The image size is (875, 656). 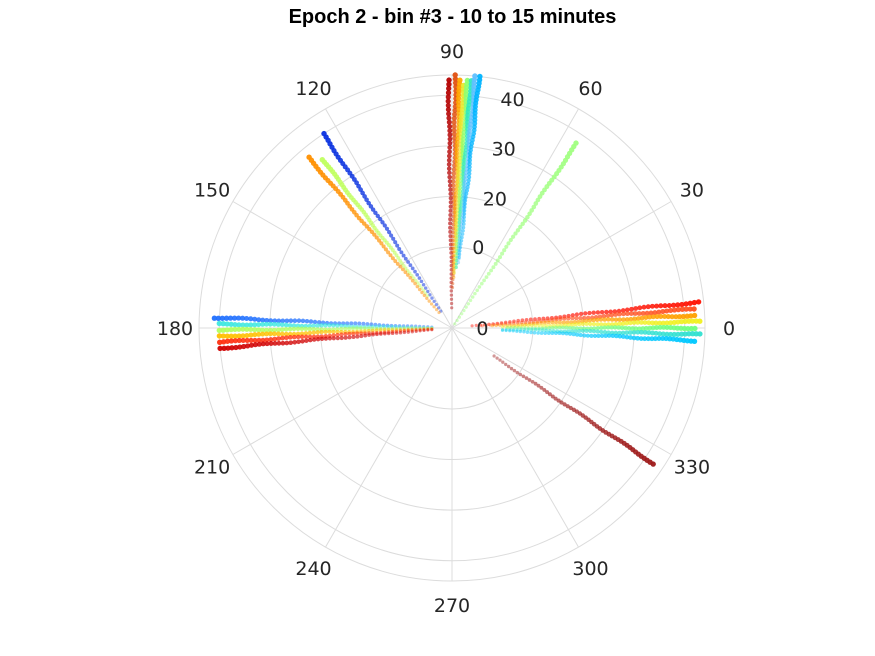 I want to click on theta-tick-label: 270, so click(x=452, y=606).